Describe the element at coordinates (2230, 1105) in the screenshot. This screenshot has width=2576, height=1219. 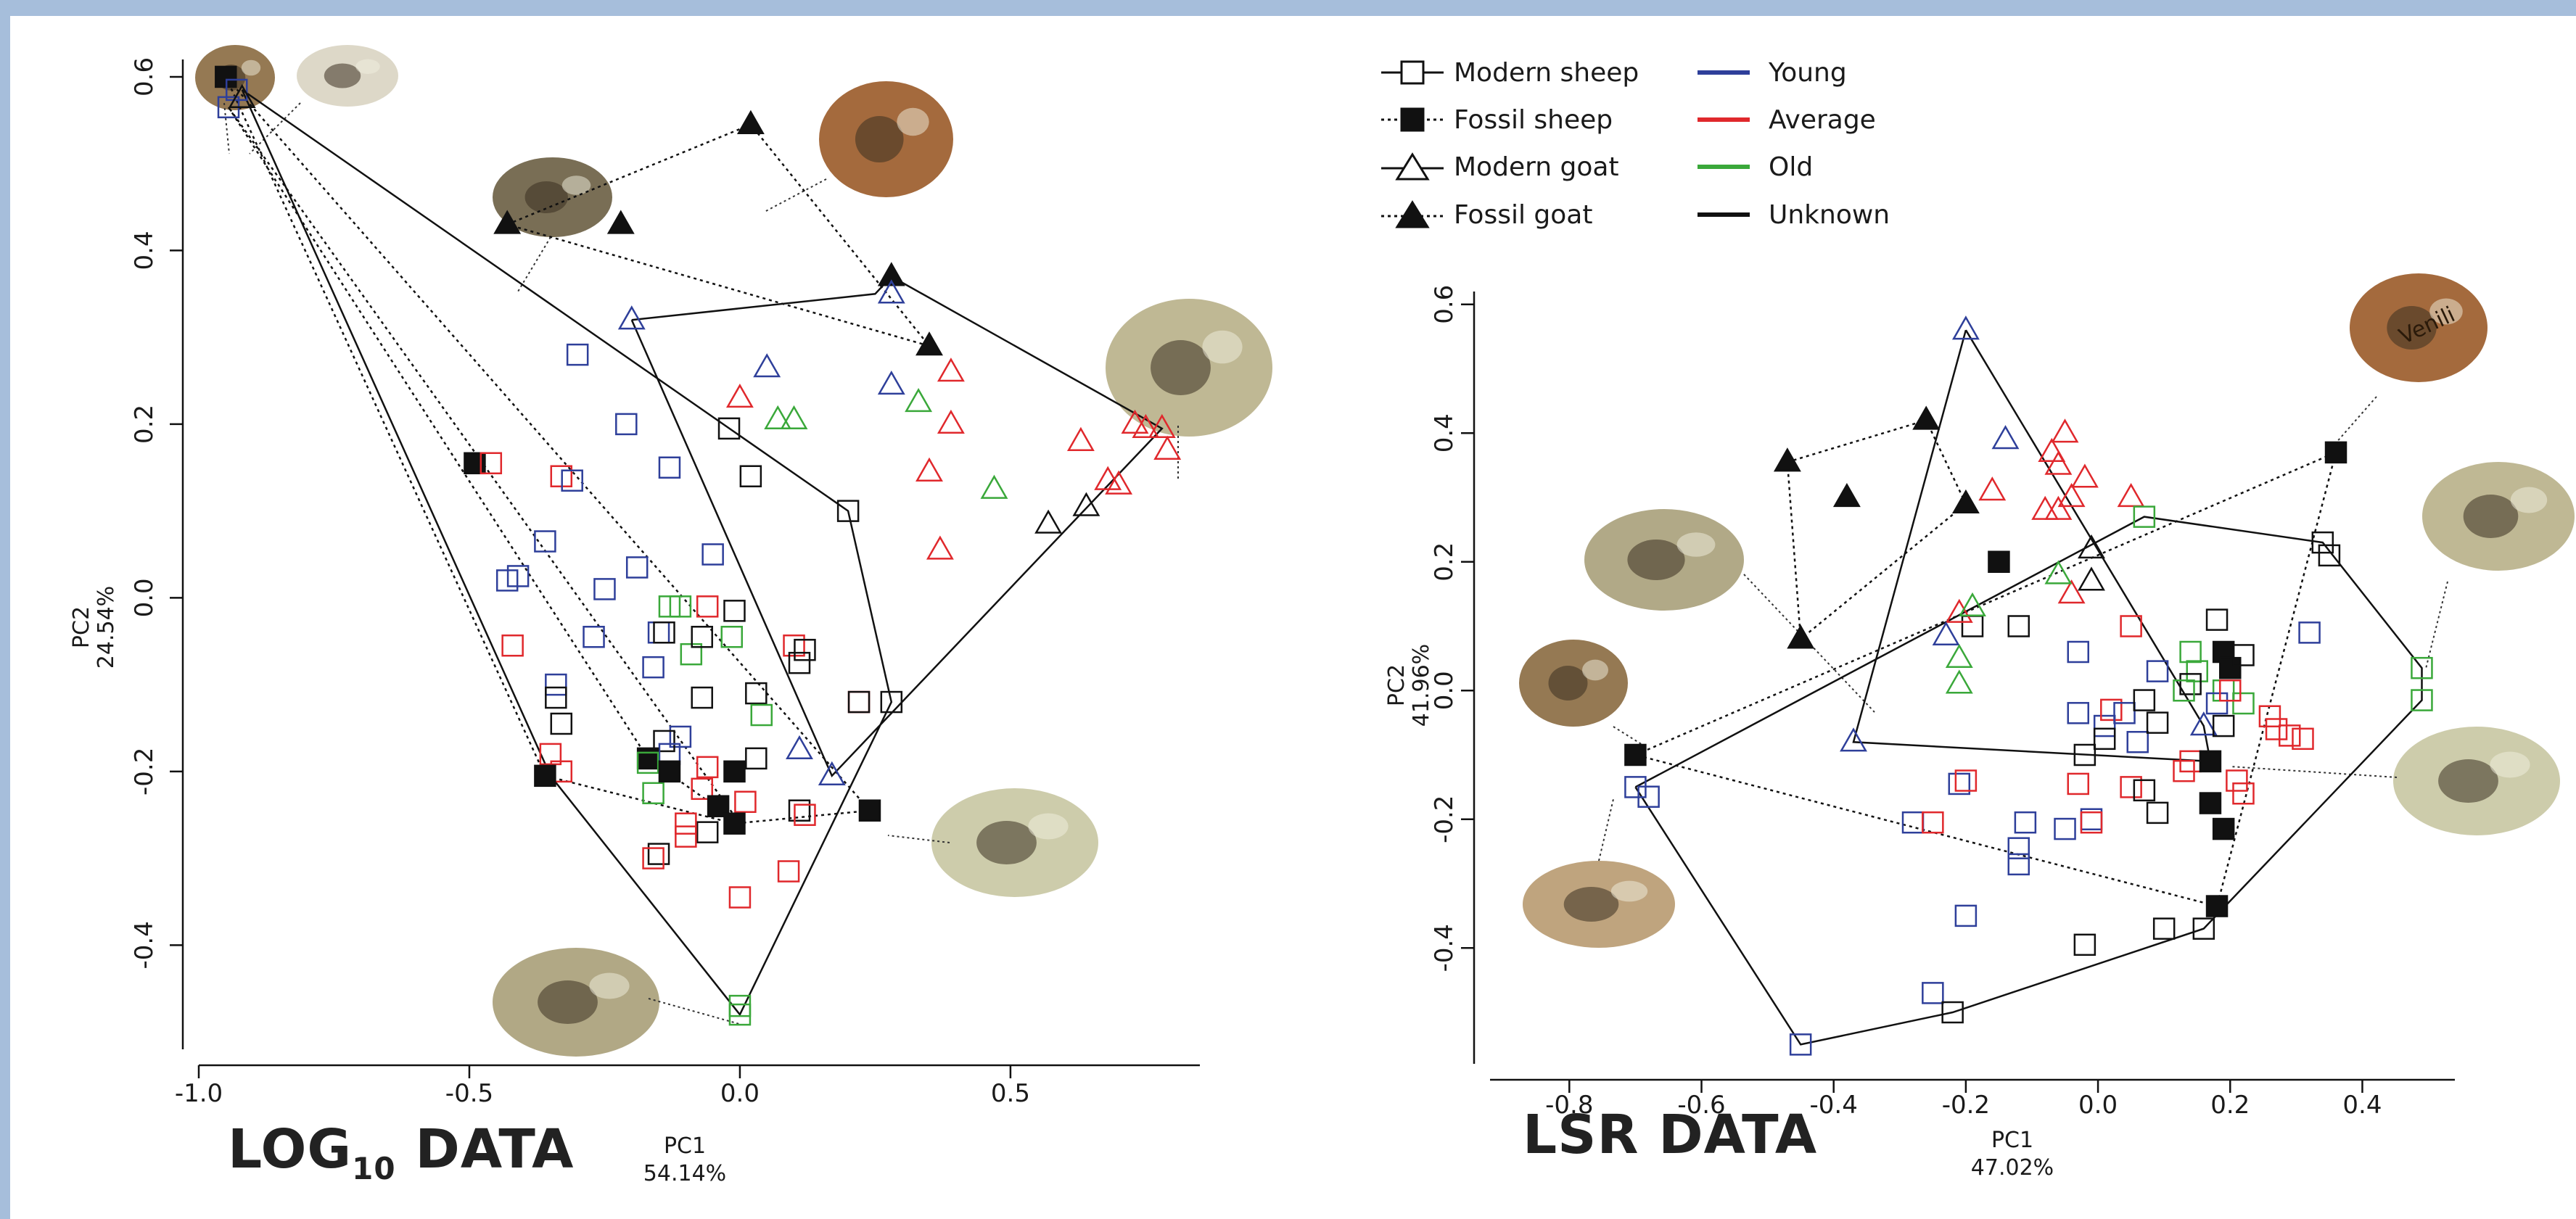
I see `x-tick-label: 0.2` at that location.